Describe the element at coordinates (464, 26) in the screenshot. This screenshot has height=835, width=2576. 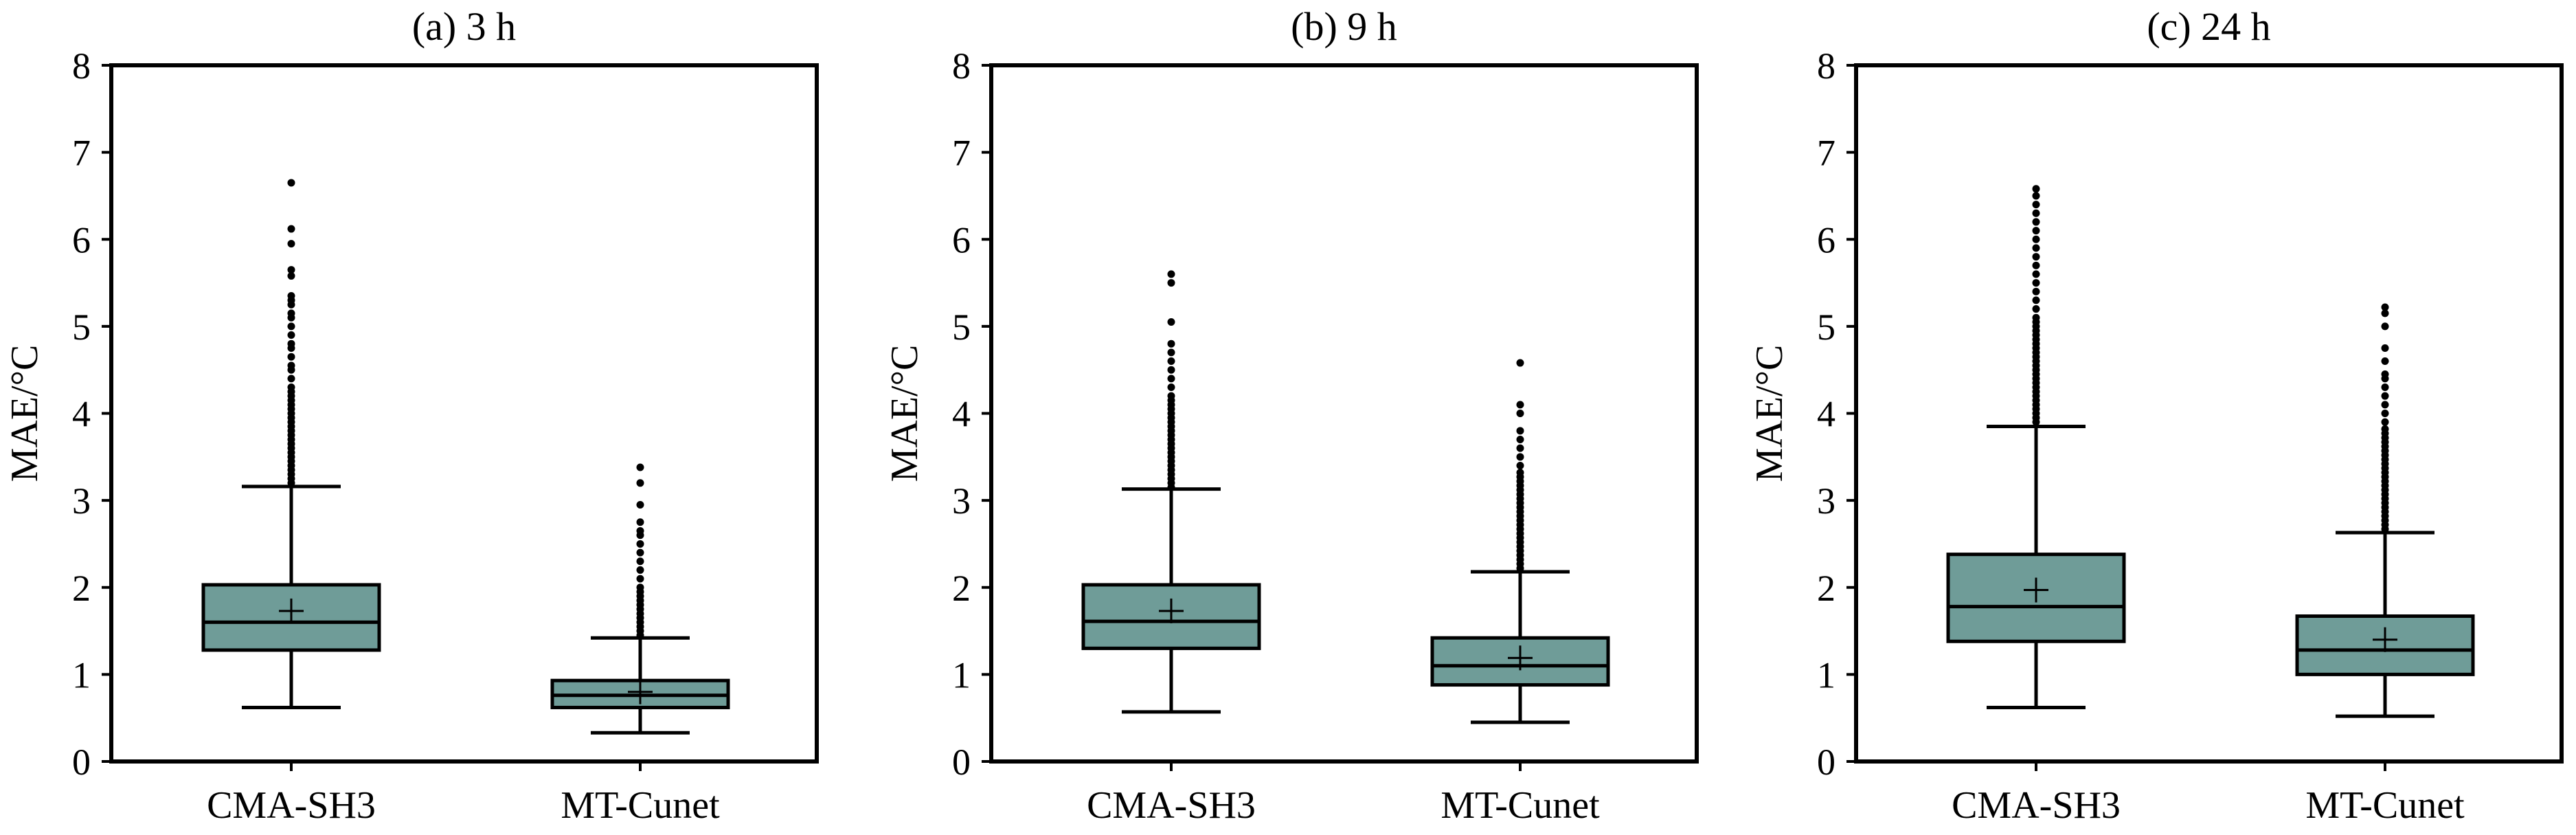
I see `chart-title: (a) 3 h` at that location.